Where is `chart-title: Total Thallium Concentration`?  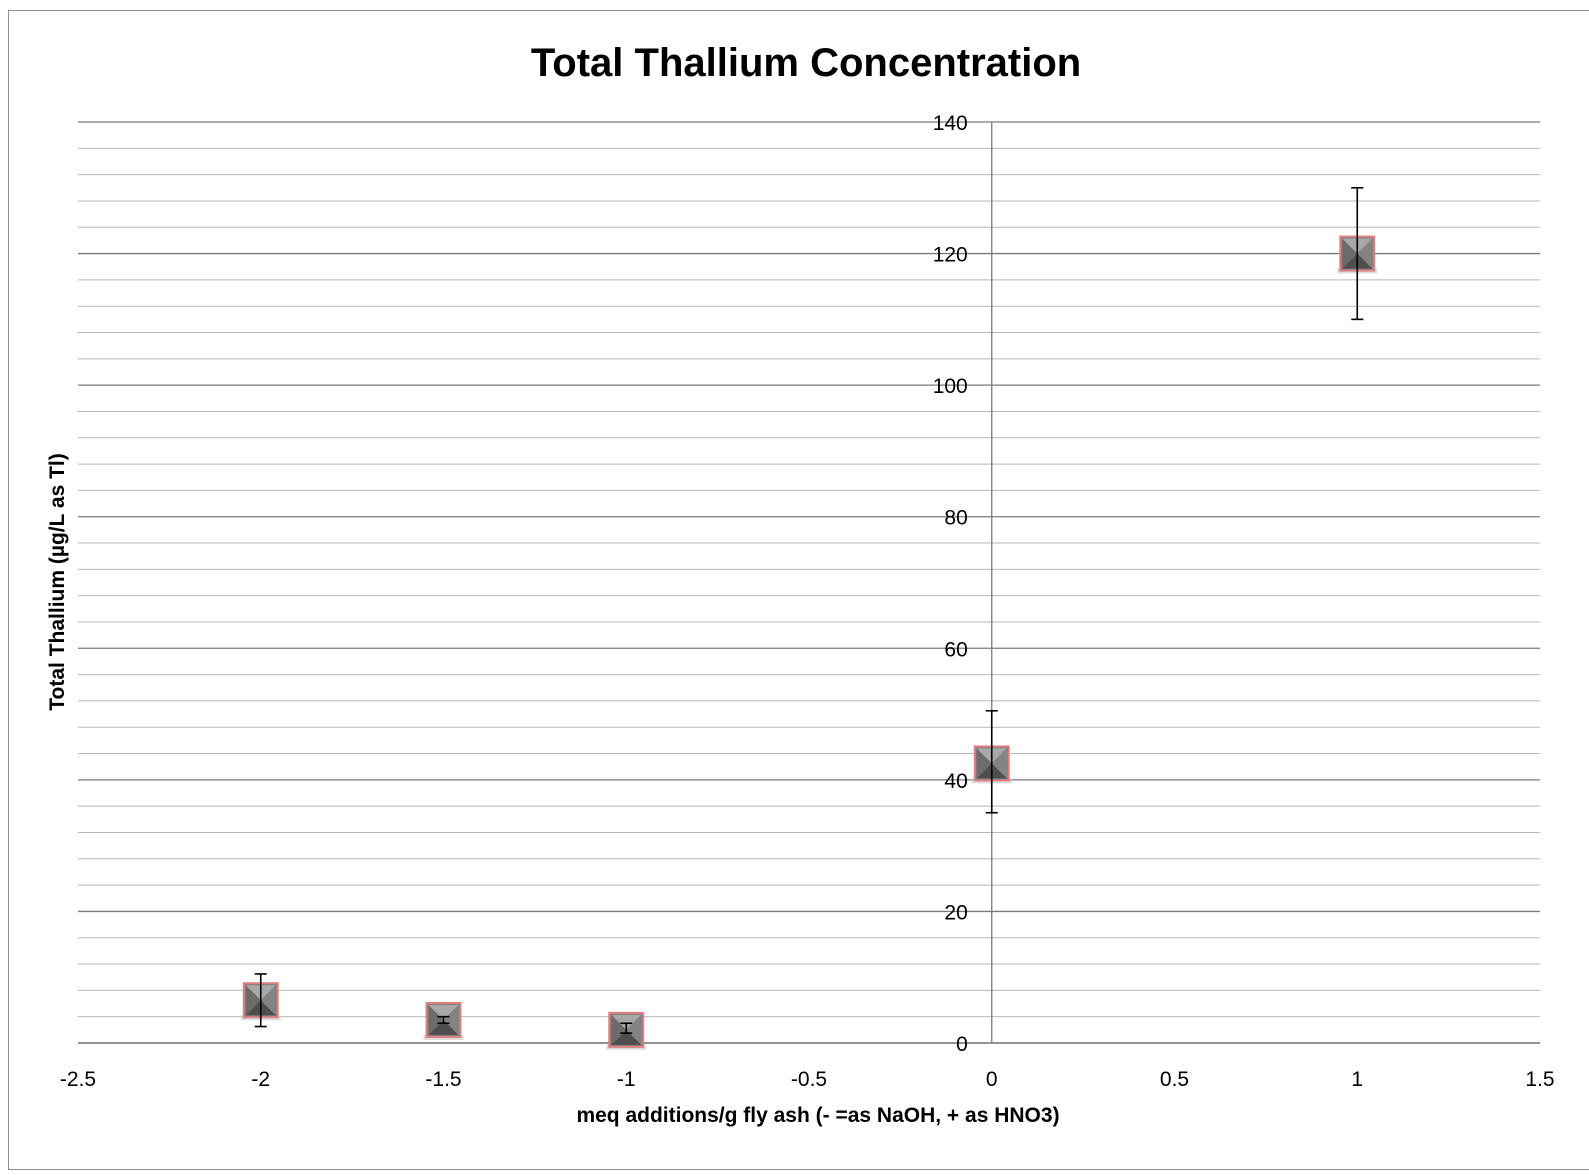
chart-title: Total Thallium Concentration is located at coordinates (806, 63).